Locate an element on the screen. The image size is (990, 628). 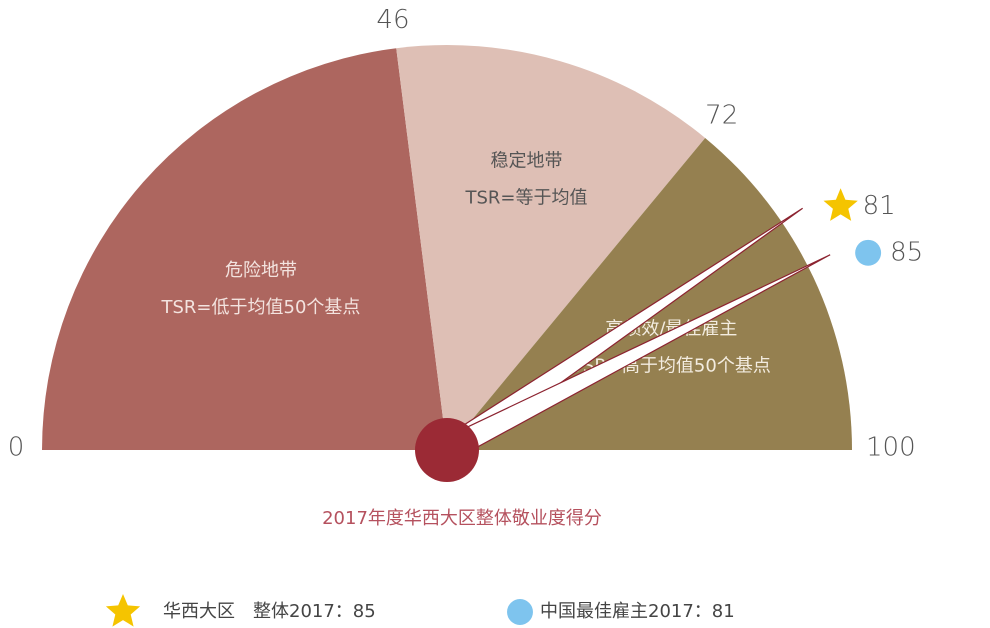
segment-sublabel: TSR=低于均值50个基点 is located at coordinates (261, 307).